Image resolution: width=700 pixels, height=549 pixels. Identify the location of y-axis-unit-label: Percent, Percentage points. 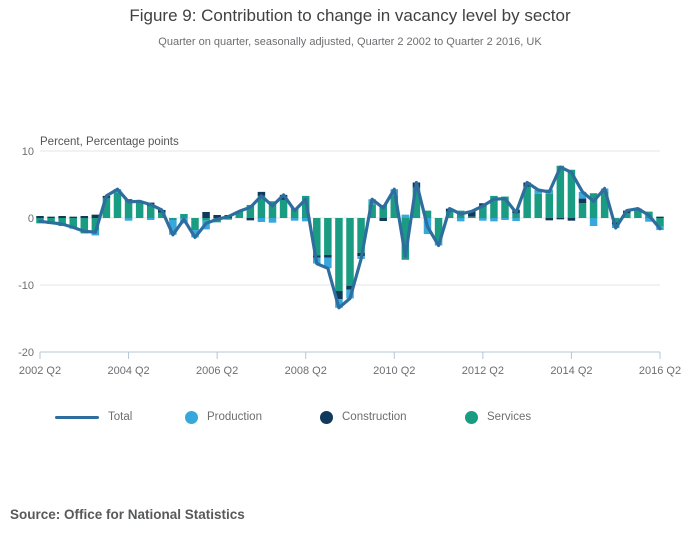
(109, 142).